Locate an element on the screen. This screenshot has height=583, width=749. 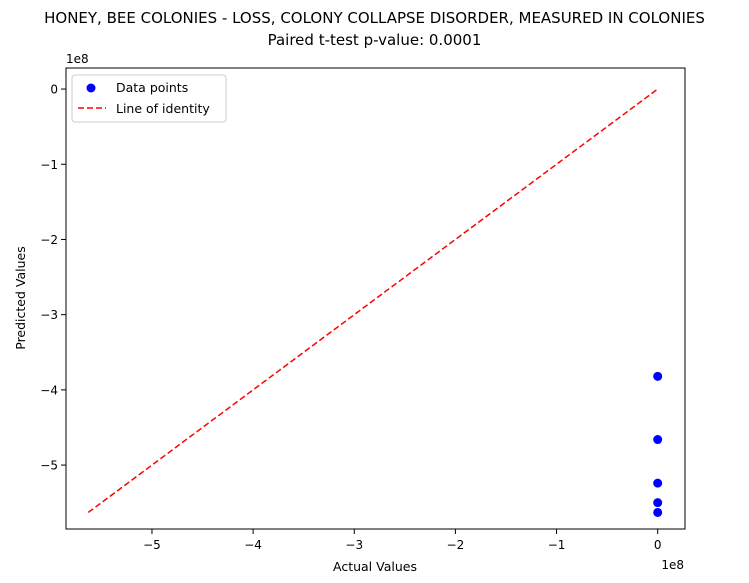
data-points-layer is located at coordinates (658, 444).